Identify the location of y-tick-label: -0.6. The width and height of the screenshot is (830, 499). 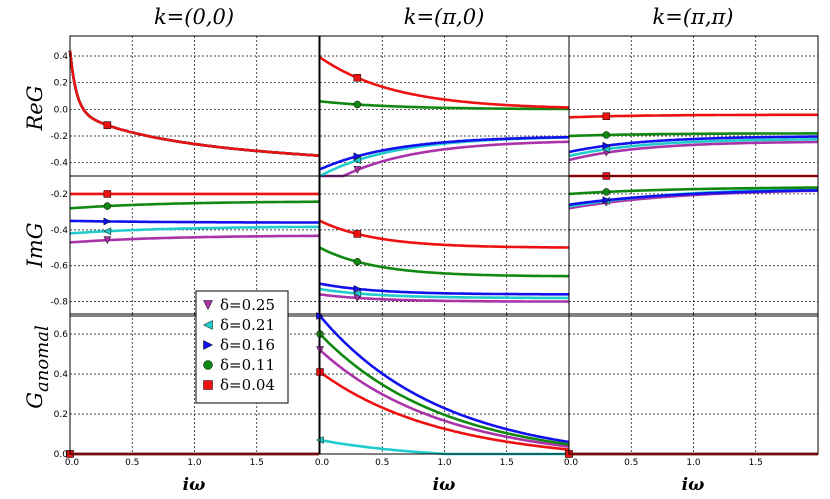
(59, 267).